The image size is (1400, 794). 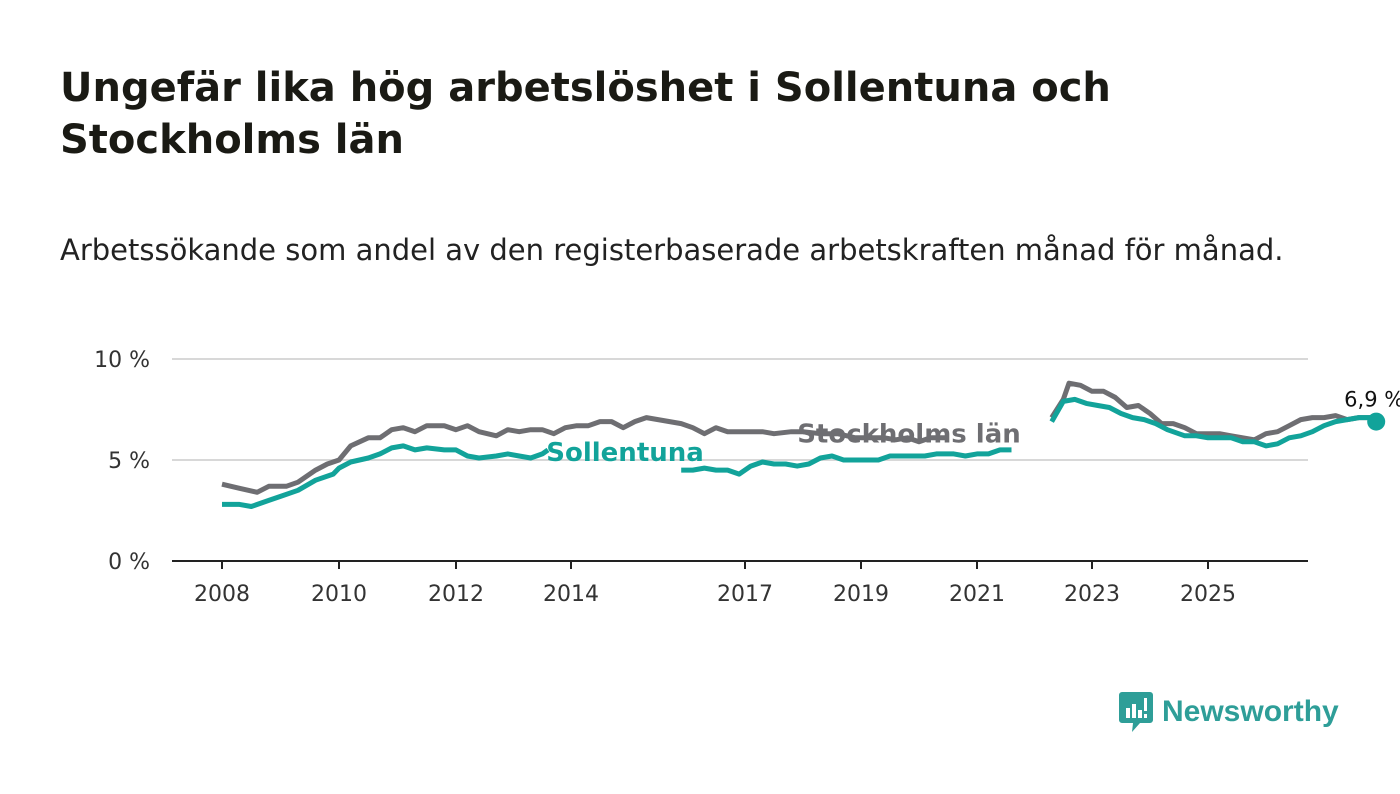 What do you see at coordinates (800, 452) in the screenshot?
I see `series-line-sollentuna` at bounding box center [800, 452].